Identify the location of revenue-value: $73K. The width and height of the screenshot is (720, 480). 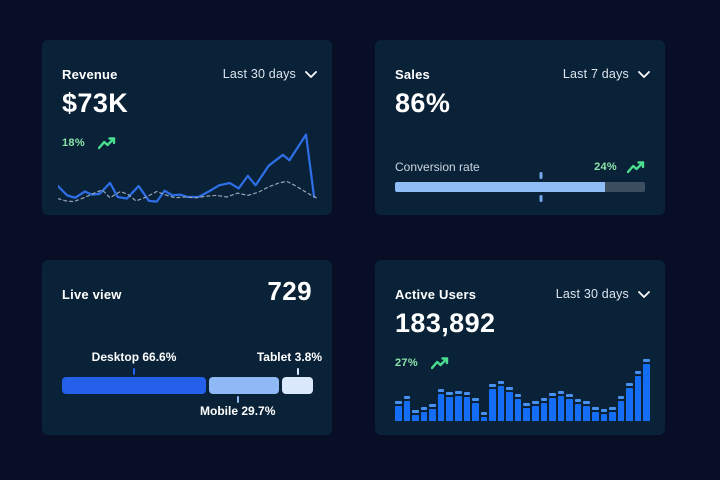
(95, 103).